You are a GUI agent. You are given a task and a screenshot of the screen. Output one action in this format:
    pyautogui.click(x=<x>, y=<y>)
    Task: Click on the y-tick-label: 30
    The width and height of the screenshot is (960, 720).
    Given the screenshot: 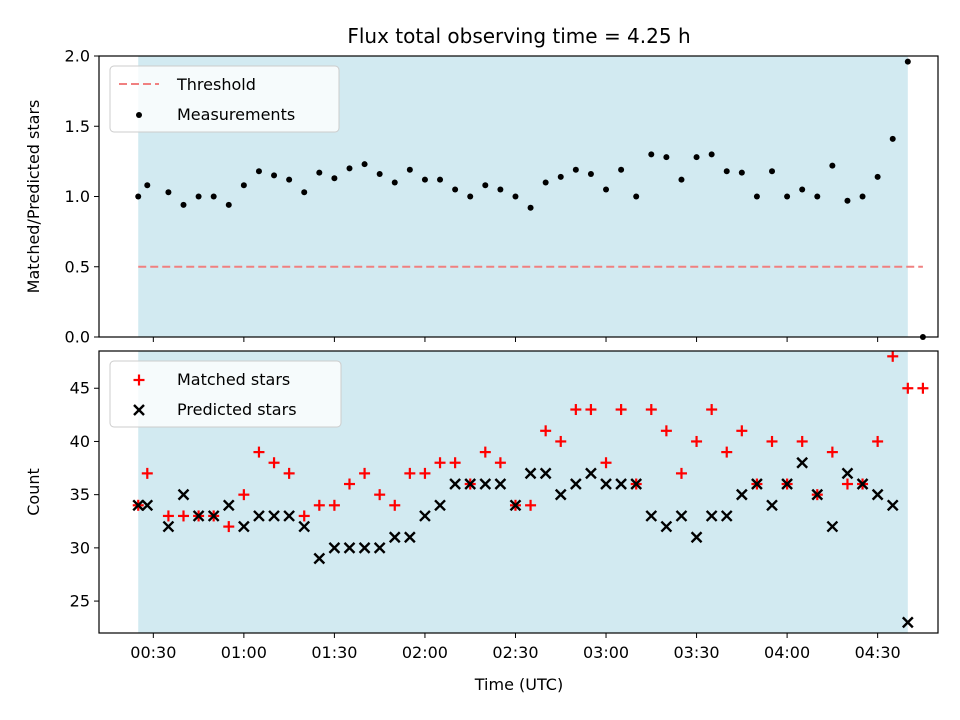 What is the action you would take?
    pyautogui.click(x=80, y=547)
    